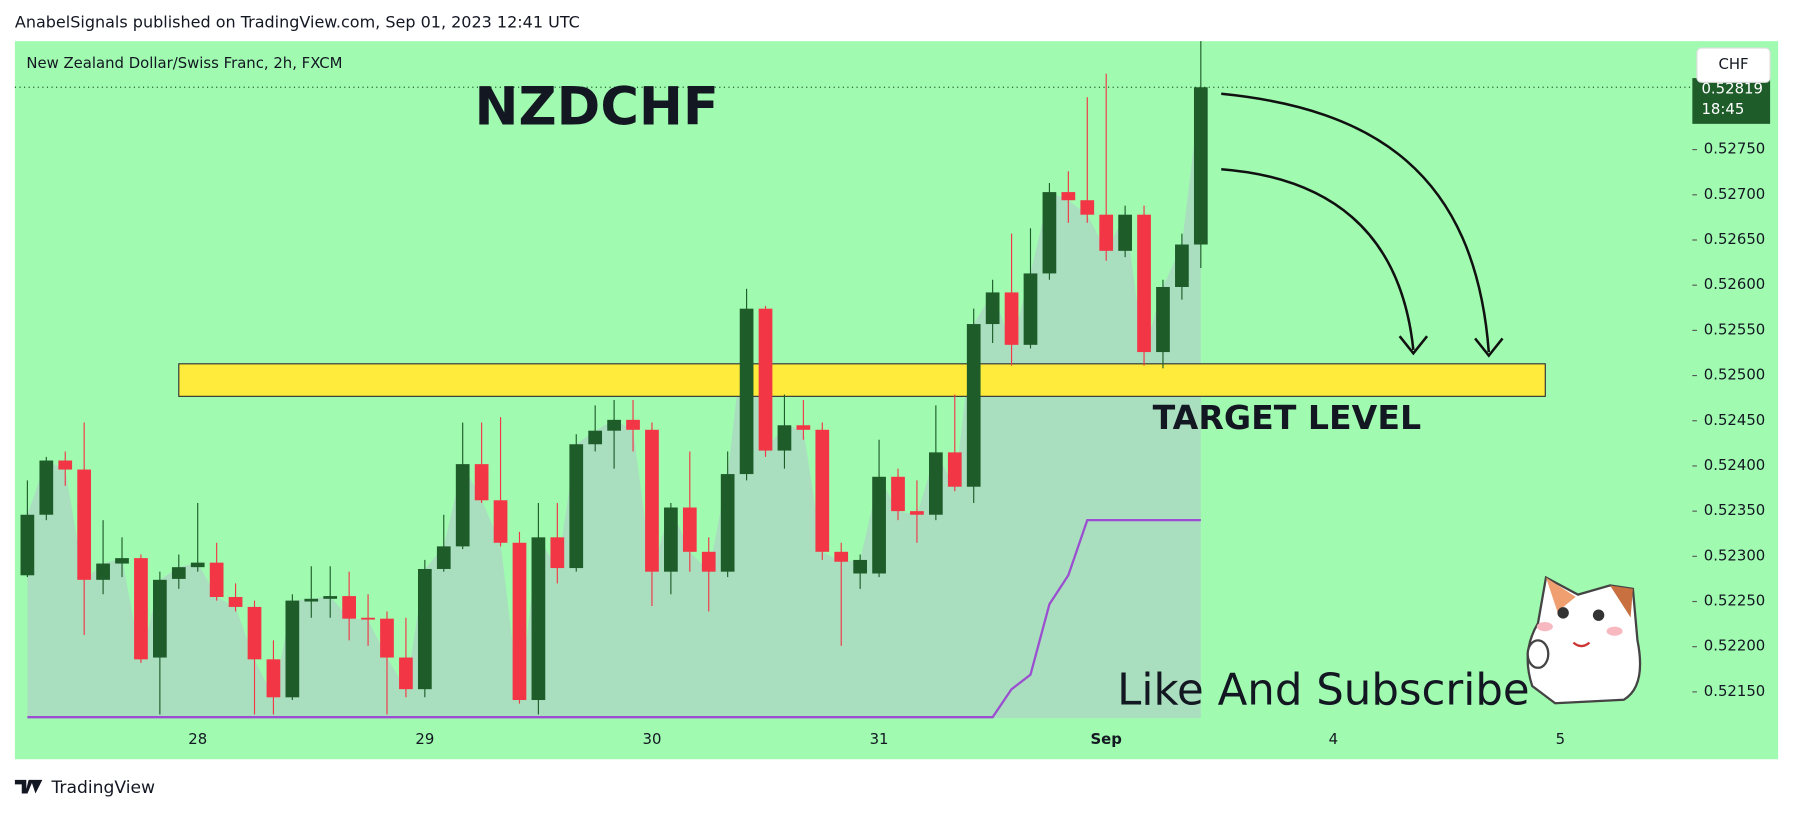 The height and width of the screenshot is (813, 1793). Describe the element at coordinates (1722, 109) in the screenshot. I see `countdown: 18:45` at that location.